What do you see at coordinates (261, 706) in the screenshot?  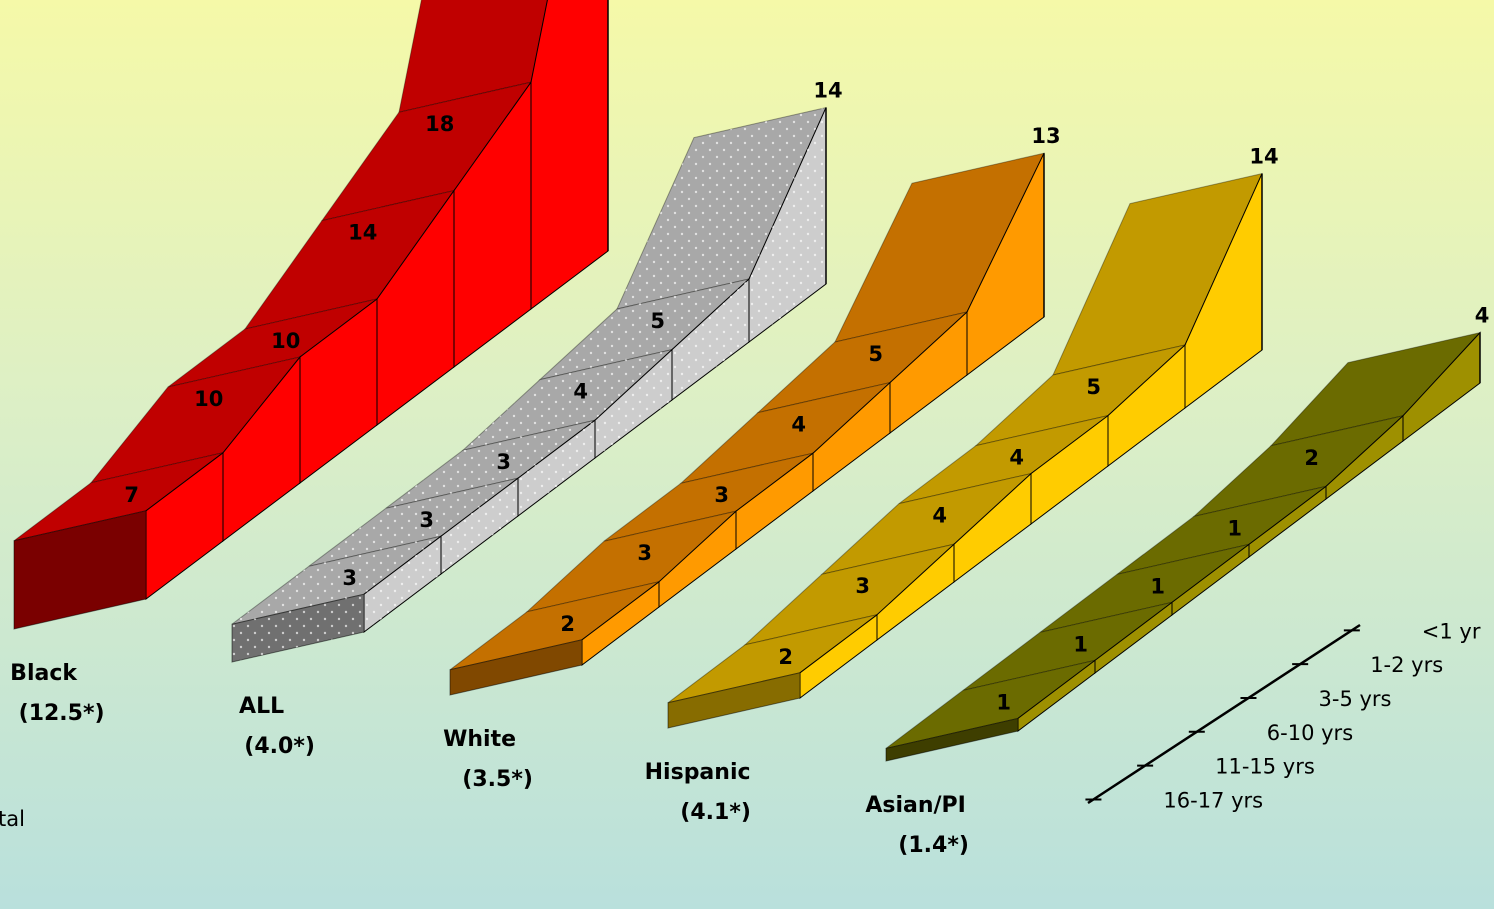 I see `series-label: ALL` at bounding box center [261, 706].